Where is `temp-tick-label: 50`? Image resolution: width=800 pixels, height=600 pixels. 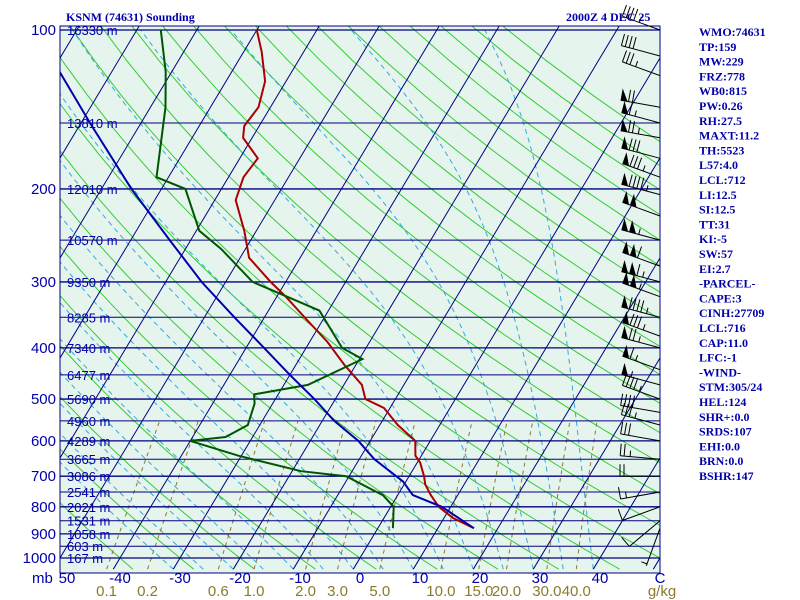
temp-tick-label: 50 is located at coordinates (67, 578).